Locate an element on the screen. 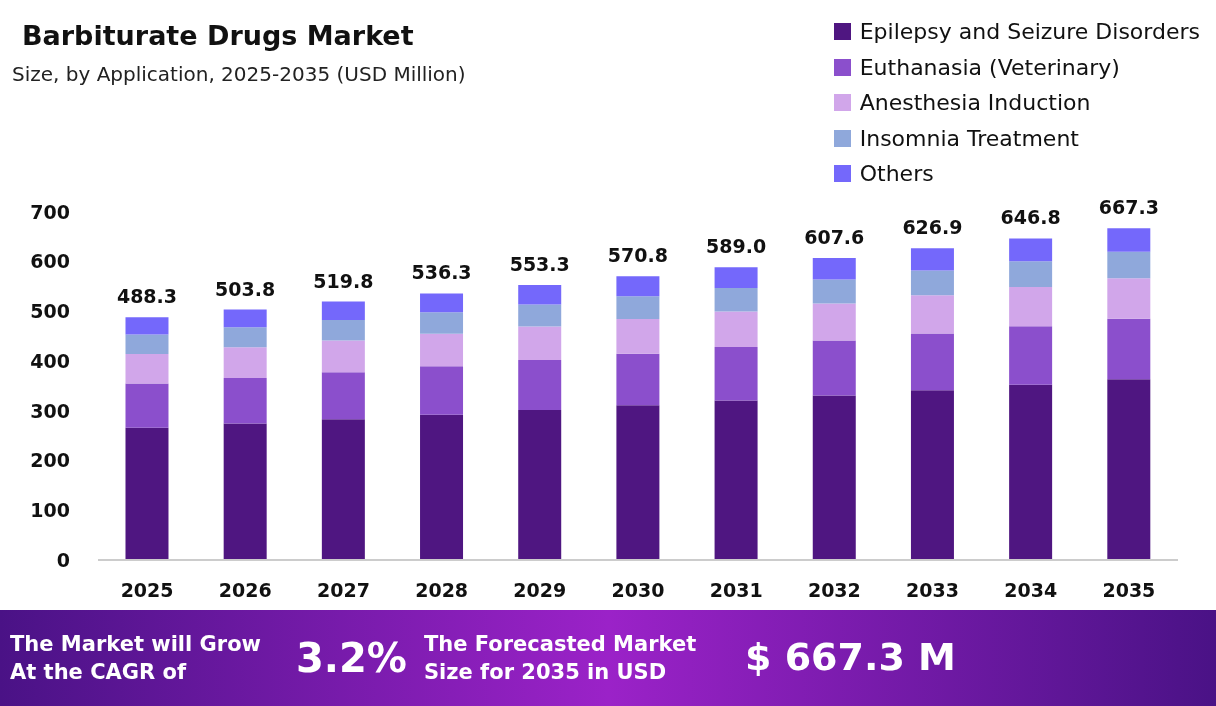 This screenshot has width=1216, height=706. legend-label: Insomnia Treatment is located at coordinates (969, 138).